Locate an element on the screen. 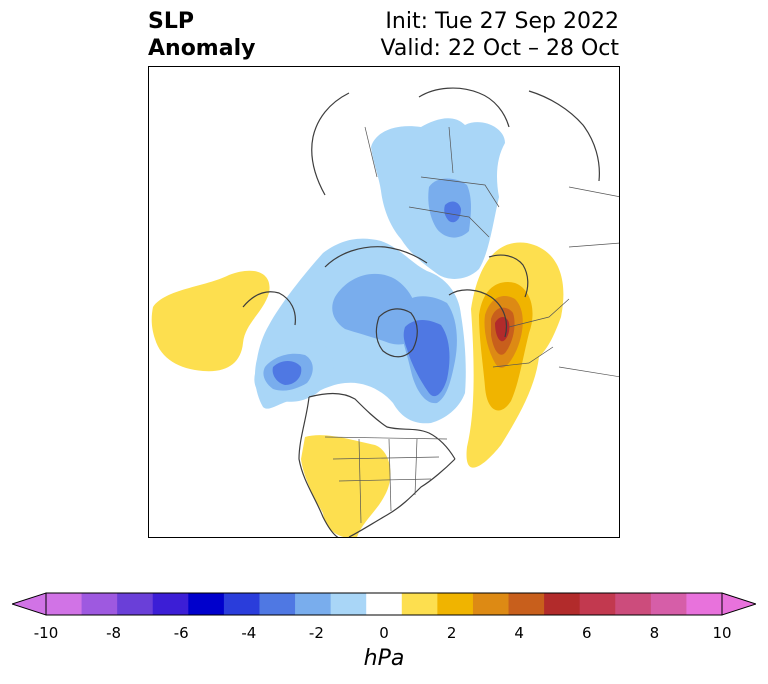 The width and height of the screenshot is (768, 684). colorbar-tick-label: -4 is located at coordinates (249, 633).